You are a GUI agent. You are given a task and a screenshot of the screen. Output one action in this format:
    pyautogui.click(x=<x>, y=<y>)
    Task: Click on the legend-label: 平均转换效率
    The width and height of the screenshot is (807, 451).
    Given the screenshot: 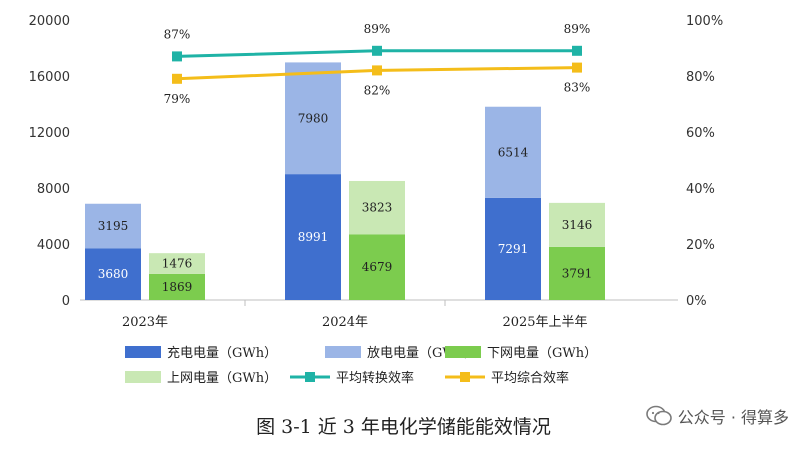 What is the action you would take?
    pyautogui.click(x=375, y=378)
    